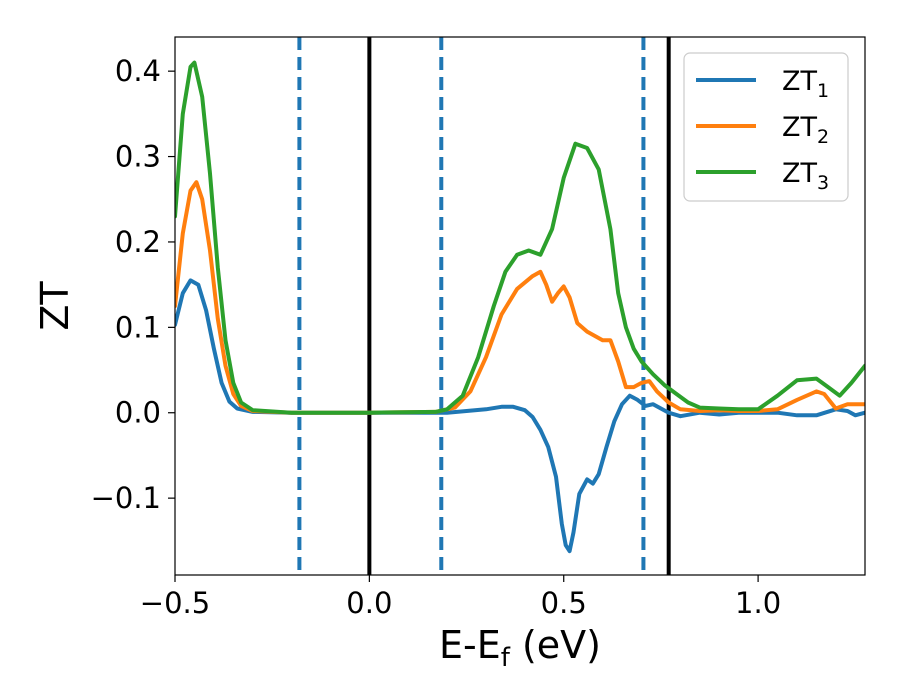 Image resolution: width=900 pixels, height=700 pixels. Describe the element at coordinates (55, 306) in the screenshot. I see `y-axis-label: ZT` at that location.